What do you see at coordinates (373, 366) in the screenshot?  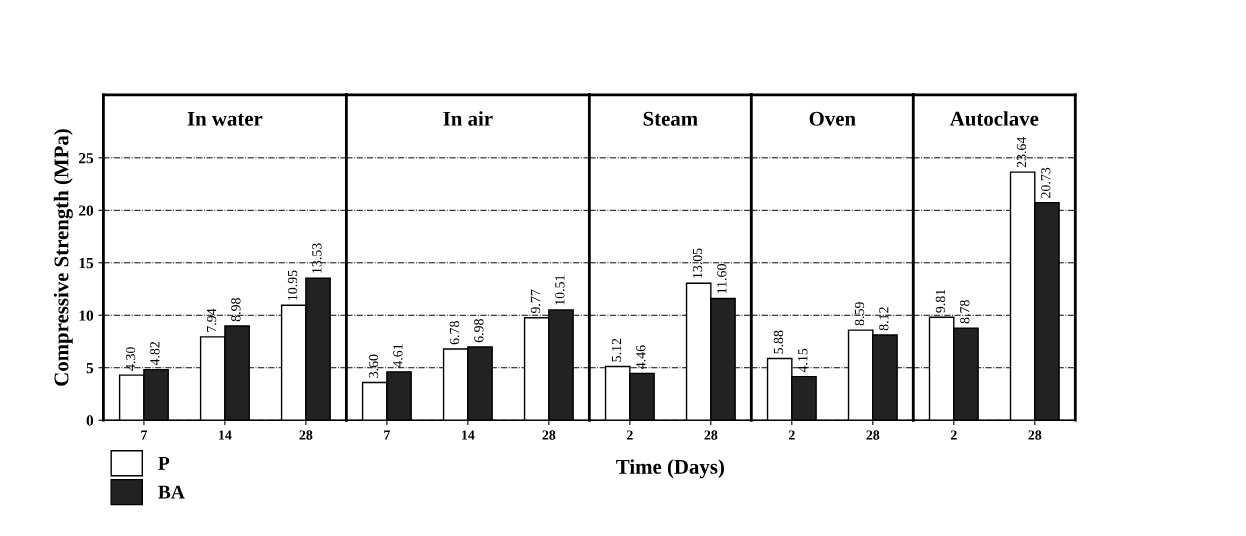 I see `data-label: 3.60` at bounding box center [373, 366].